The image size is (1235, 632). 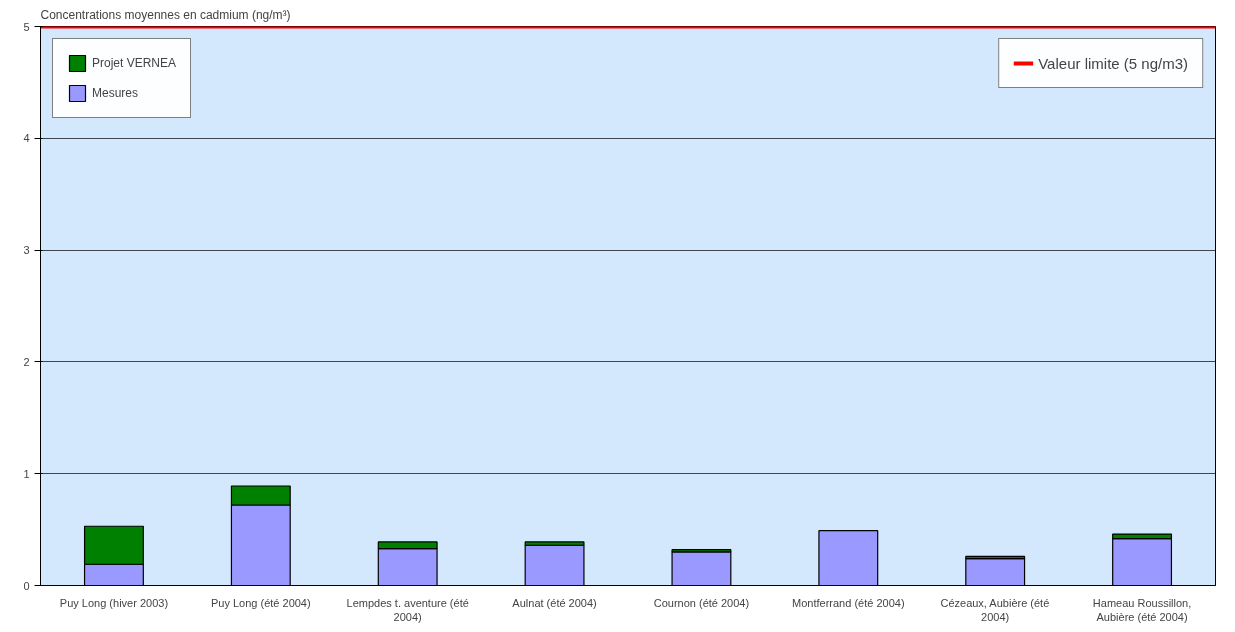 I want to click on y-tick-label: 5, so click(x=26, y=26).